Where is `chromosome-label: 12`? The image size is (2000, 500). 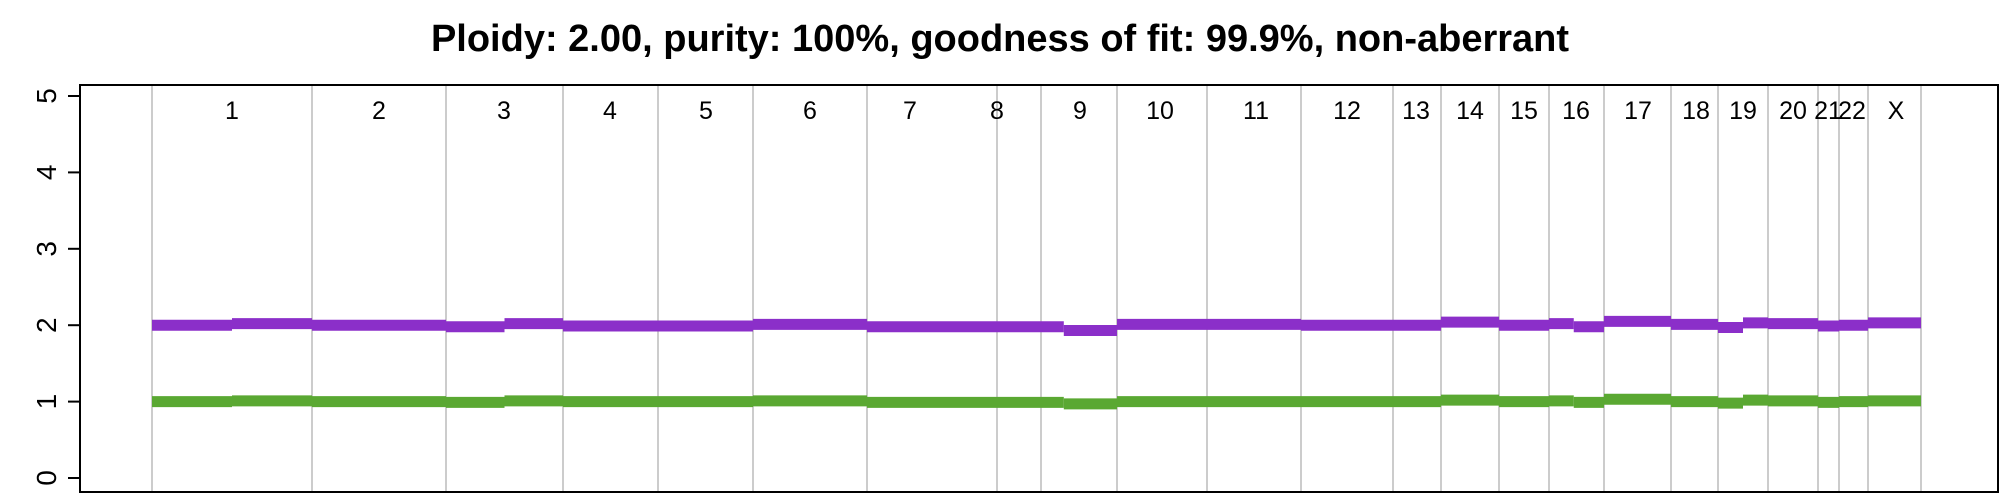
chromosome-label: 12 is located at coordinates (1347, 111).